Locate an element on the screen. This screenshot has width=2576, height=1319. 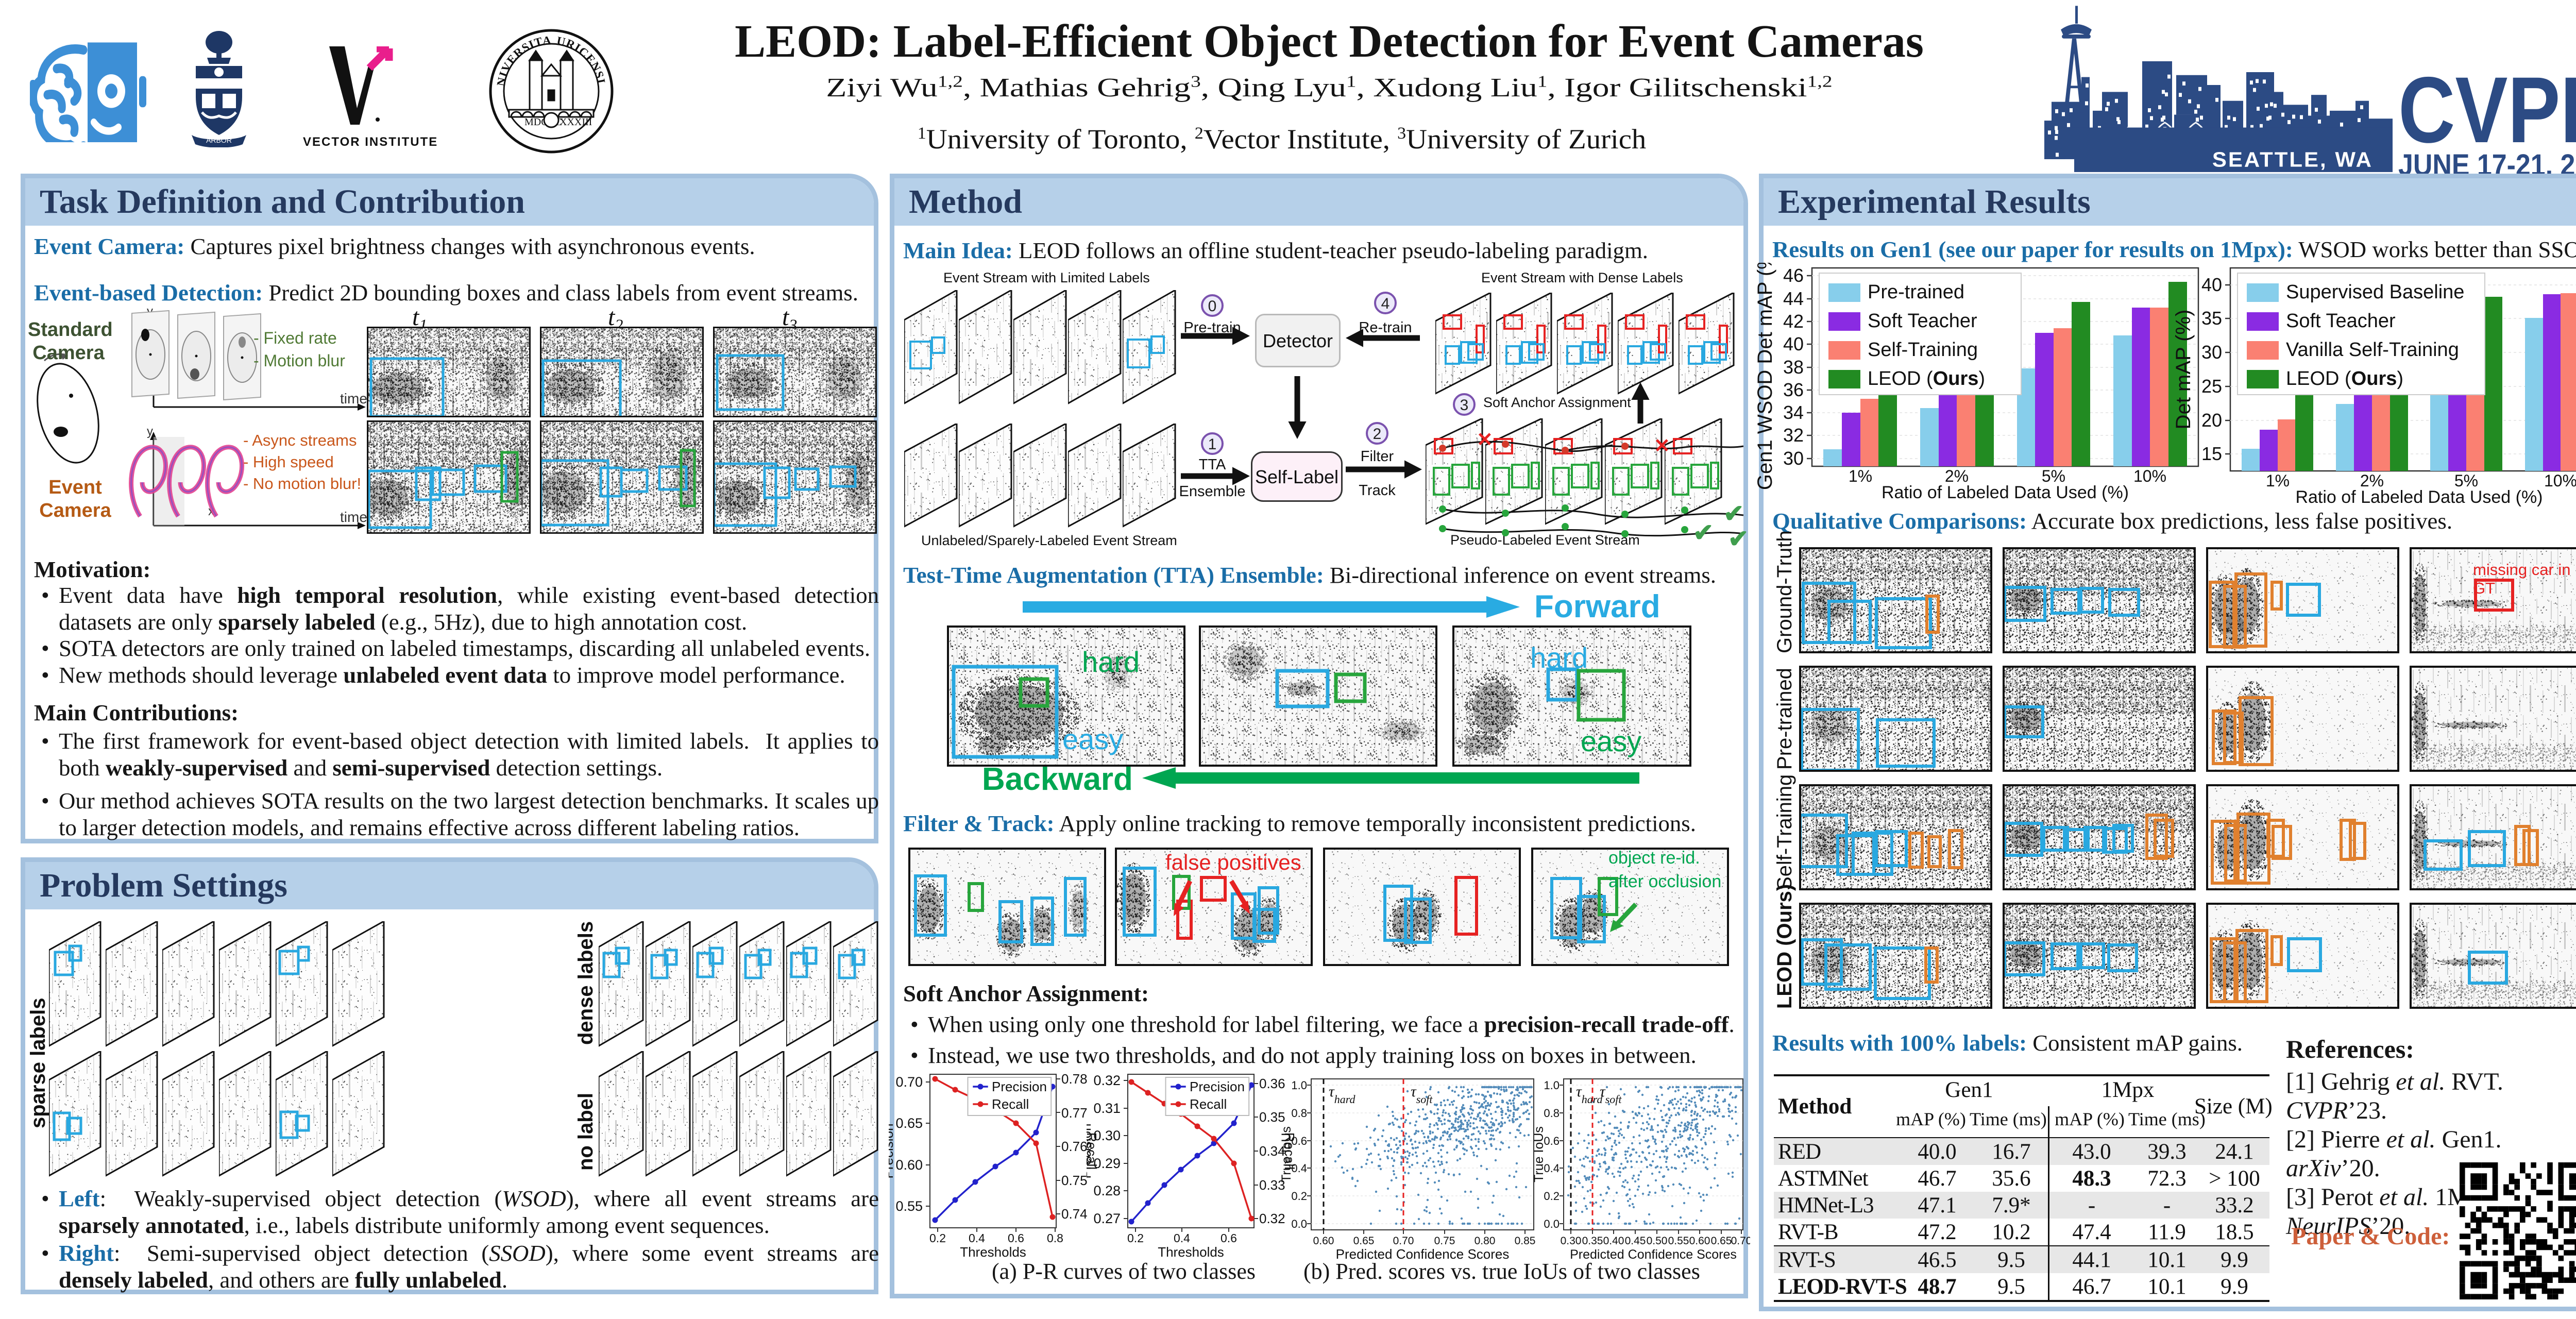
svg-text: 34 is located at coordinates (1793, 413).